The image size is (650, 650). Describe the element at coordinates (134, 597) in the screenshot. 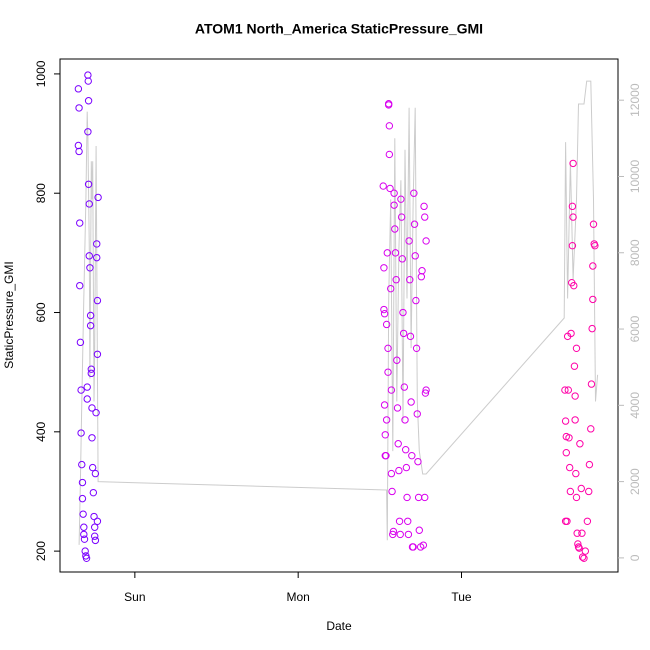

I see `x-tick-label: Sun` at that location.